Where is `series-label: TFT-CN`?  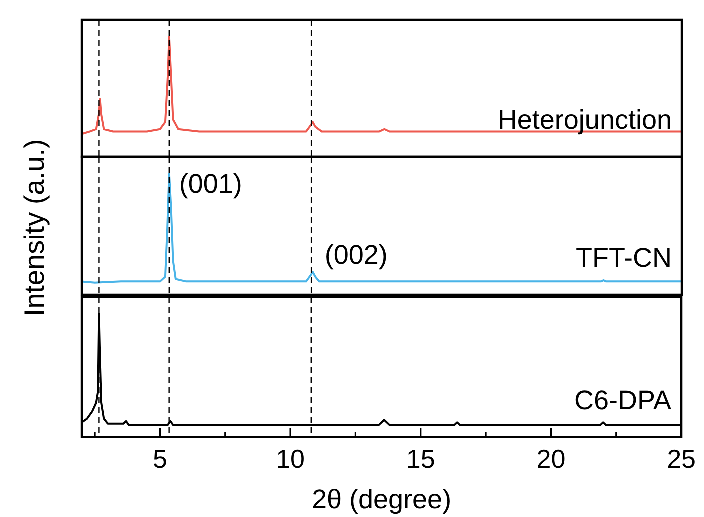
series-label: TFT-CN is located at coordinates (624, 258).